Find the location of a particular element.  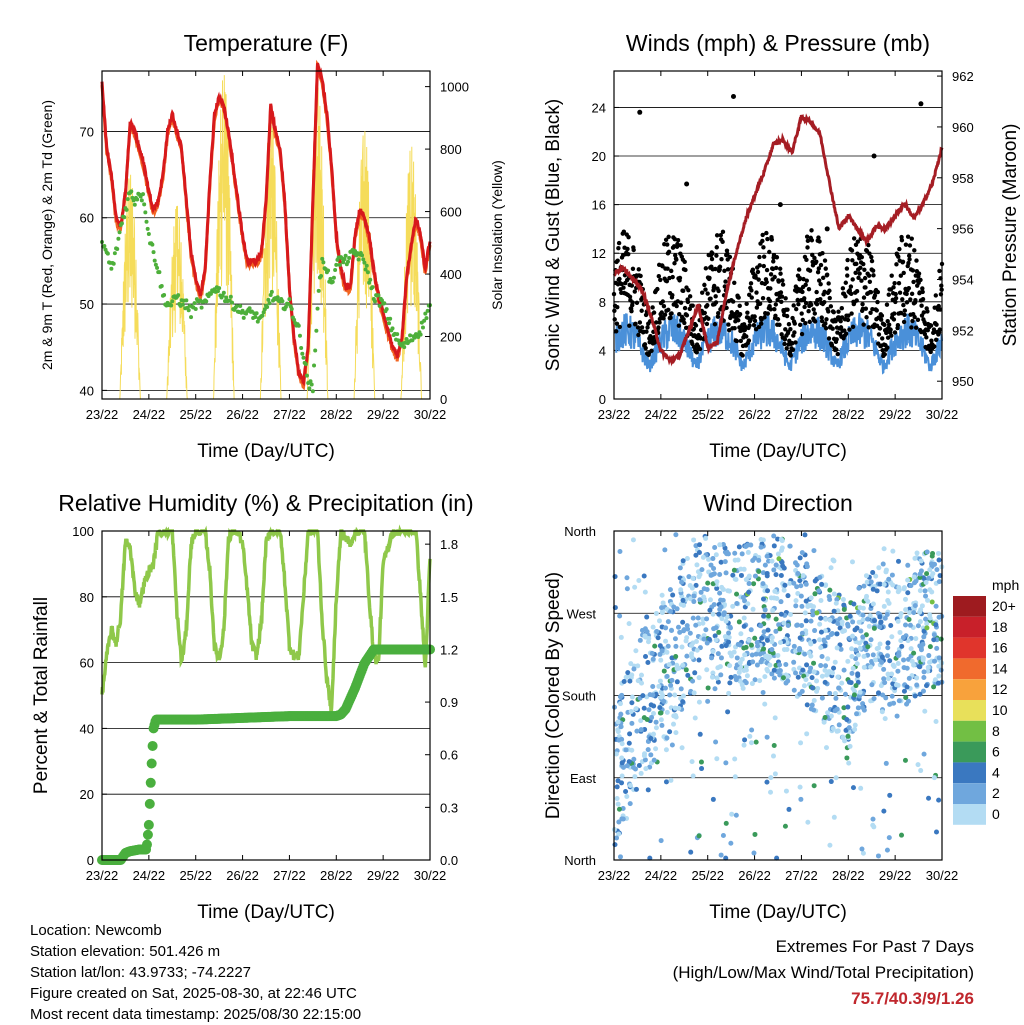

y-tick-label: 20 is located at coordinates (87, 794).